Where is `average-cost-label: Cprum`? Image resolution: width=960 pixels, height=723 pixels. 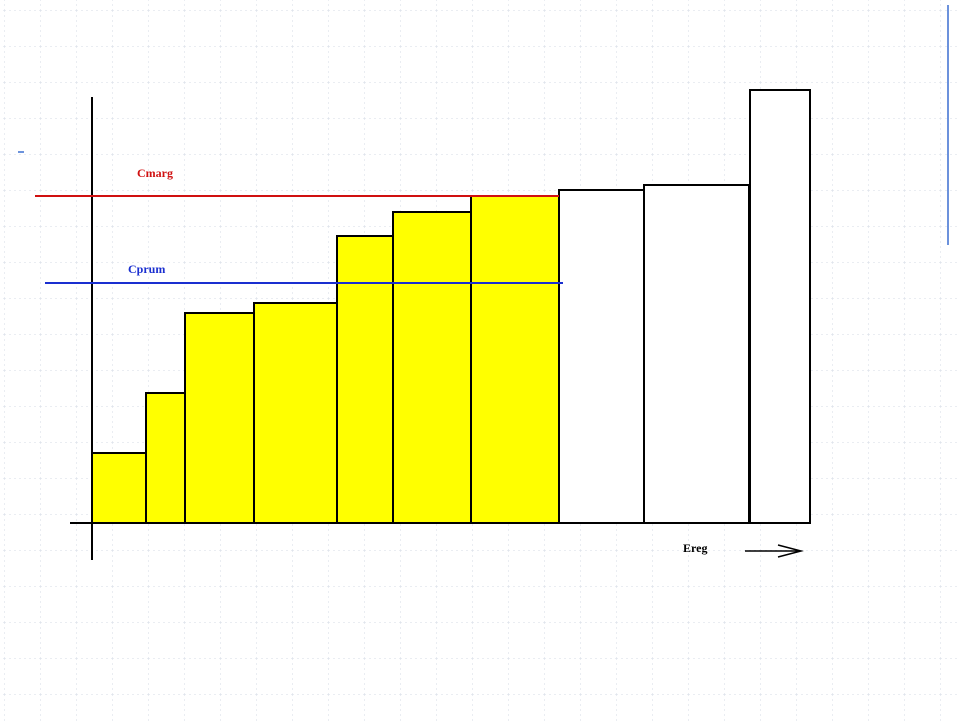
average-cost-label: Cprum is located at coordinates (146, 269).